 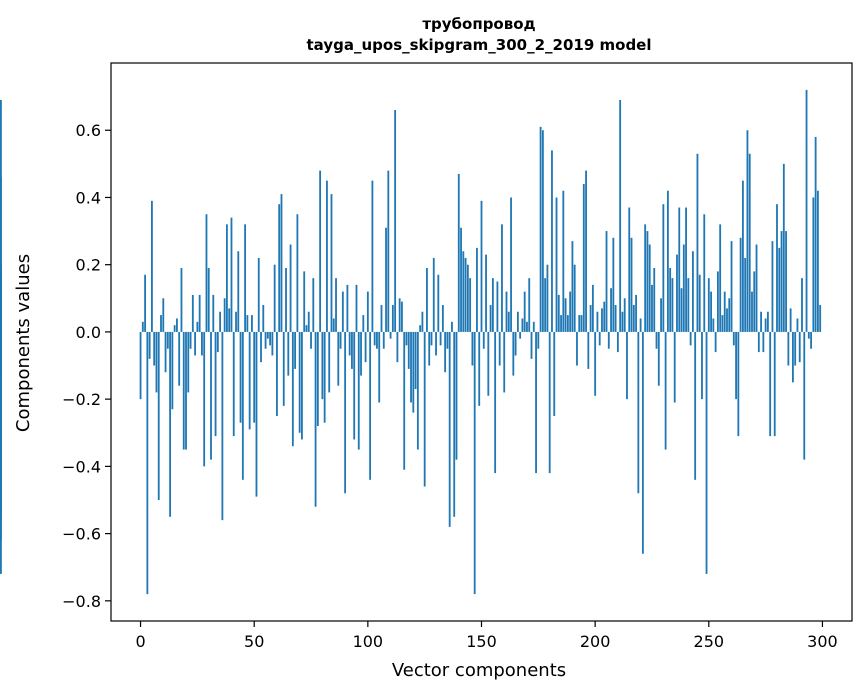 I want to click on x-tick-label: 0, so click(x=140, y=641).